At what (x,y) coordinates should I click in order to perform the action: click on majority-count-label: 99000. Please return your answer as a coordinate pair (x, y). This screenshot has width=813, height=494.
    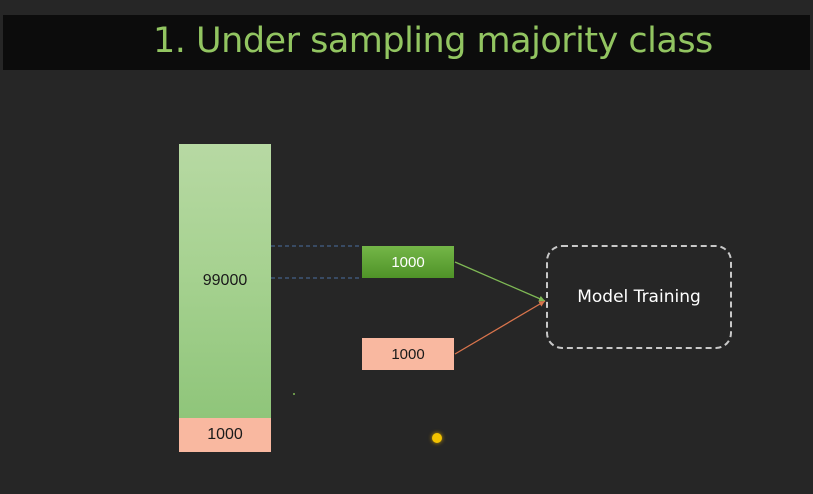
    Looking at the image, I should click on (225, 280).